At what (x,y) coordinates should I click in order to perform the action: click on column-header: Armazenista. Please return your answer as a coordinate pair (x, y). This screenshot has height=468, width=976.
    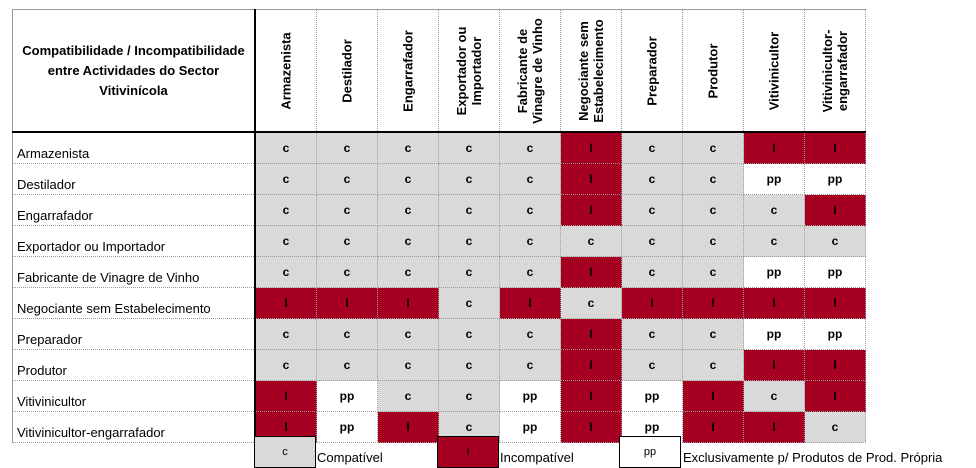
    Looking at the image, I should click on (285, 71).